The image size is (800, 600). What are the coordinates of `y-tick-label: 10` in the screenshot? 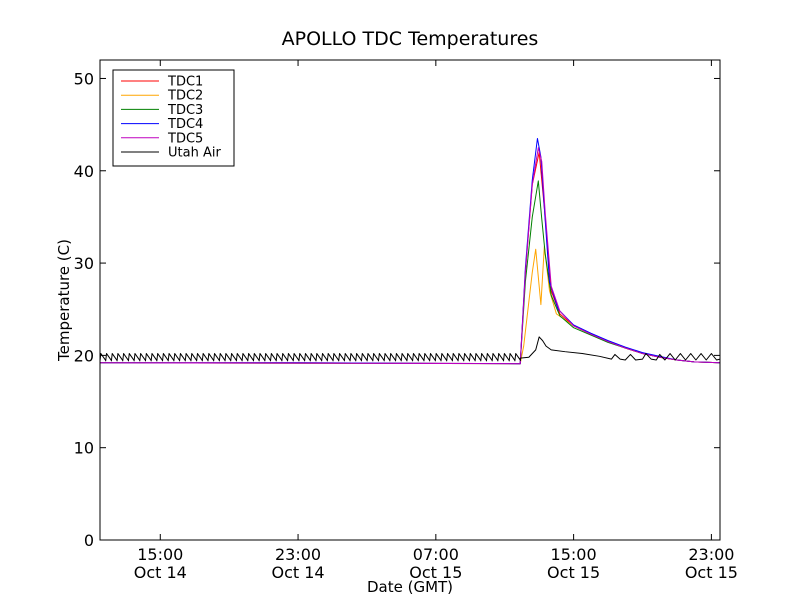 It's located at (84, 448).